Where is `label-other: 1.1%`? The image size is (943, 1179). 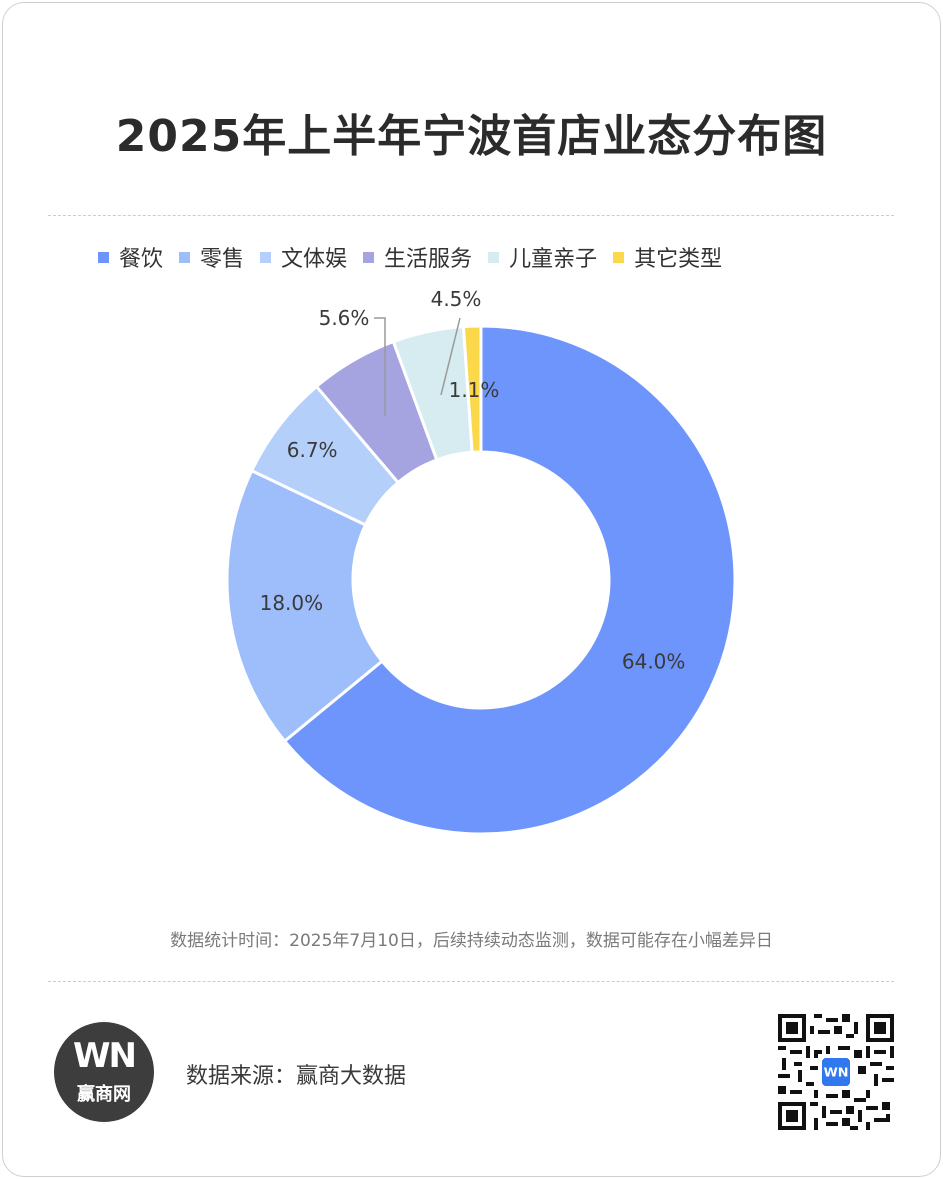 label-other: 1.1% is located at coordinates (474, 390).